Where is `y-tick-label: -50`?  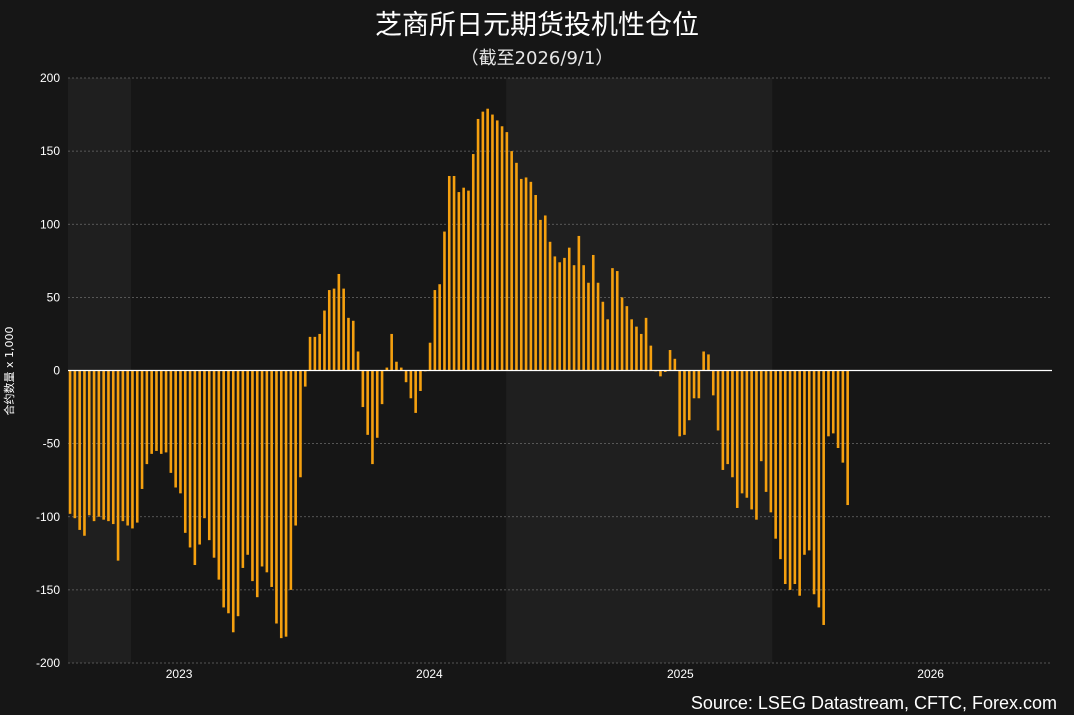
y-tick-label: -50 is located at coordinates (52, 444).